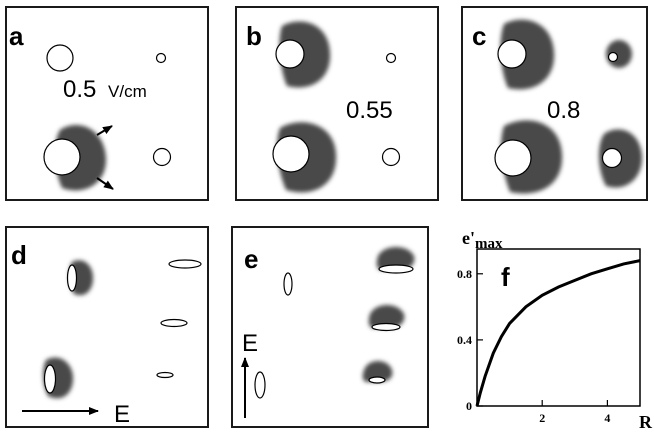  What do you see at coordinates (646, 422) in the screenshot?
I see `x-axis-title: R` at bounding box center [646, 422].